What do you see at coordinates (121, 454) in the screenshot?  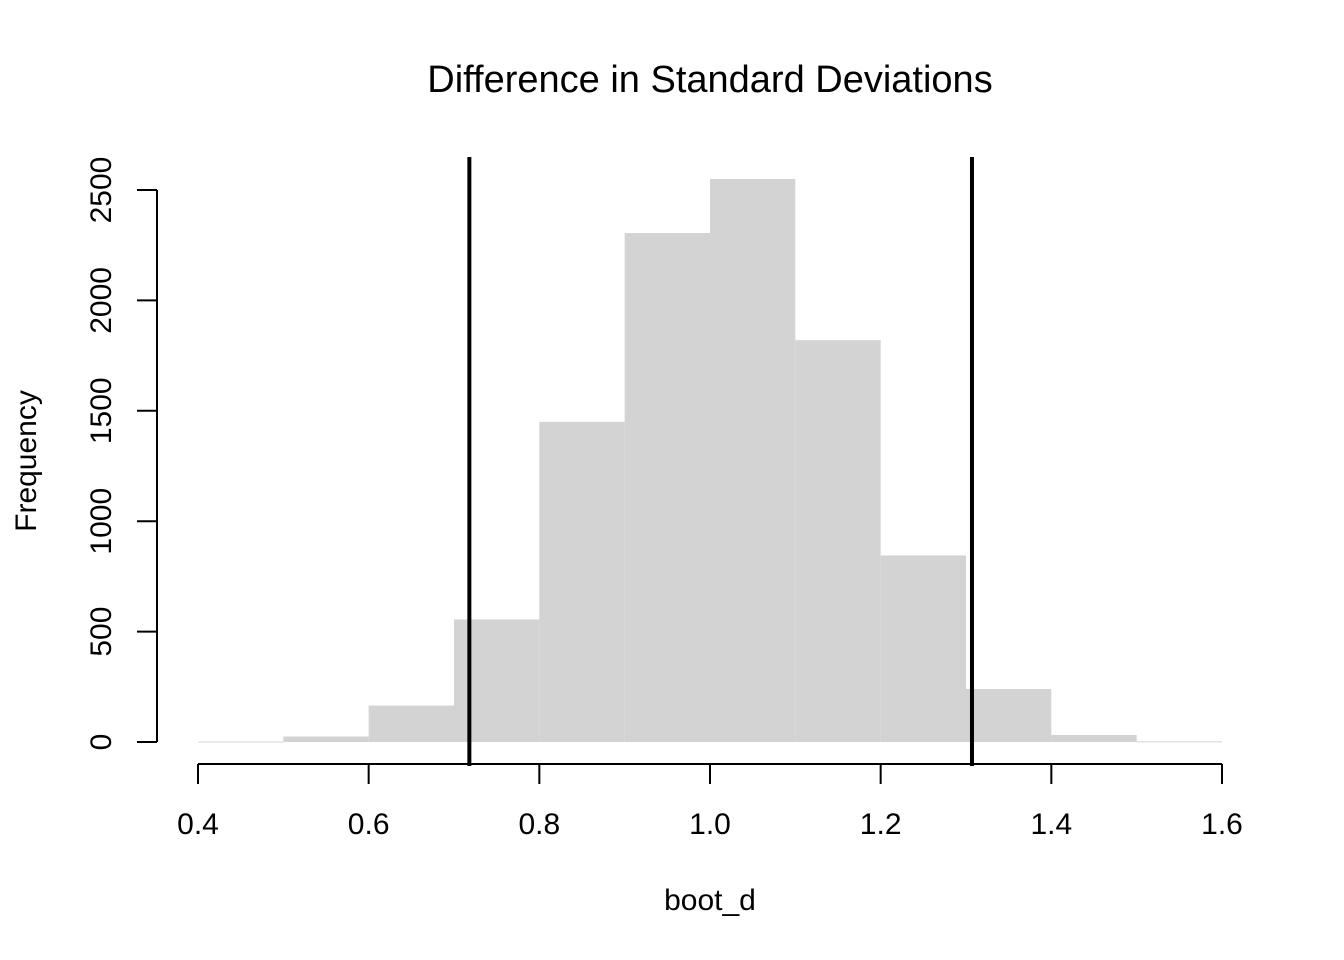 I see `y-axis: 0 500 1000 1500 2000 2500` at bounding box center [121, 454].